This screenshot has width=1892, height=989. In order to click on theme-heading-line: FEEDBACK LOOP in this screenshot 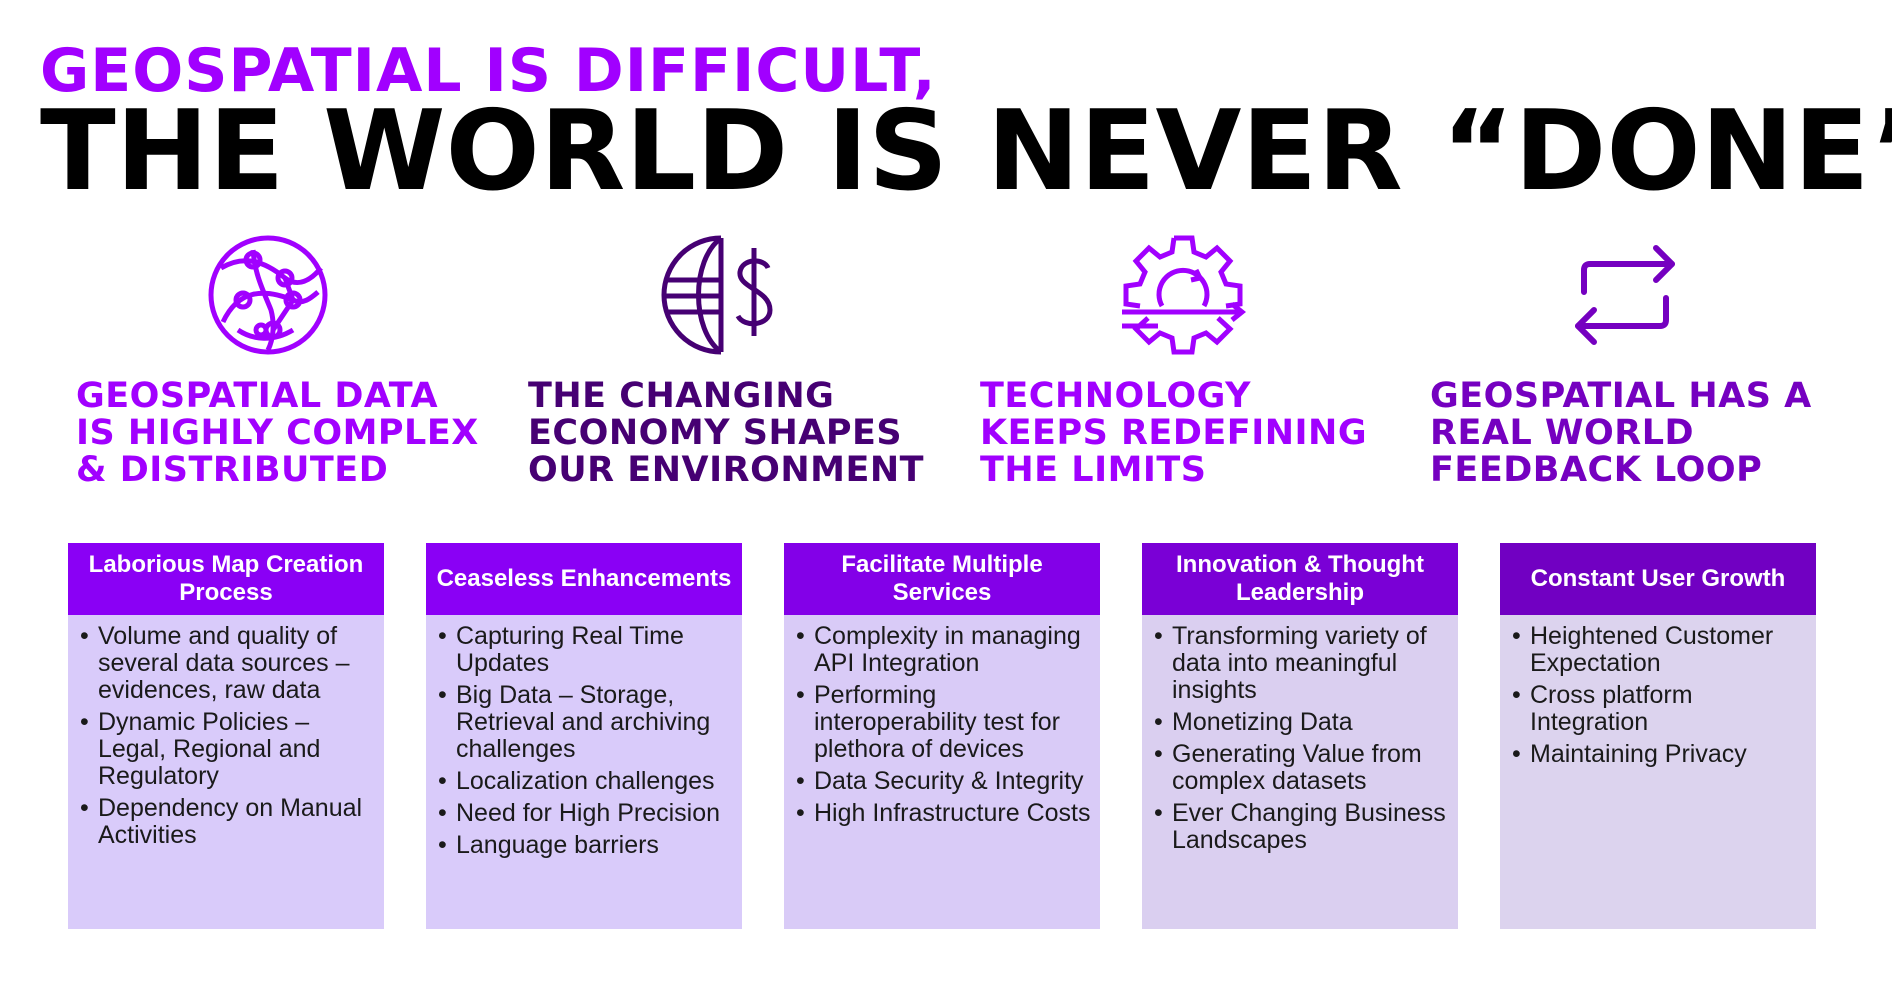, I will do `click(1596, 470)`.